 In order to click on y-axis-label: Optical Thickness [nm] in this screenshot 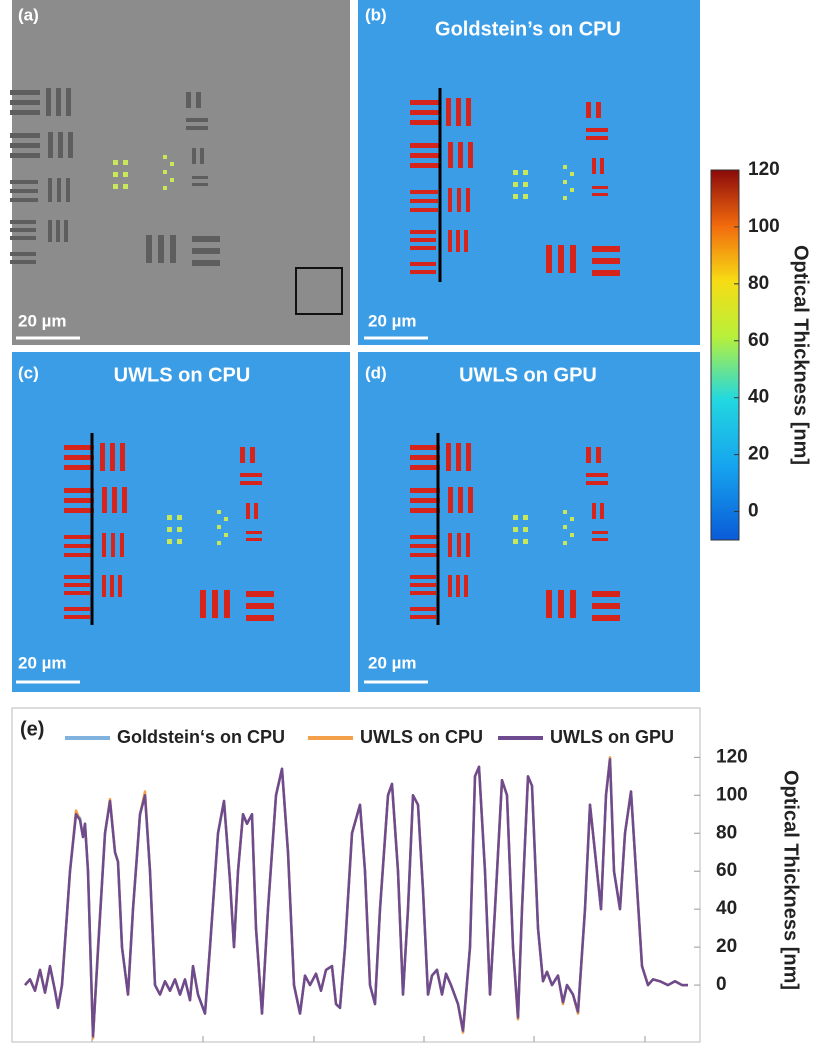, I will do `click(791, 880)`.